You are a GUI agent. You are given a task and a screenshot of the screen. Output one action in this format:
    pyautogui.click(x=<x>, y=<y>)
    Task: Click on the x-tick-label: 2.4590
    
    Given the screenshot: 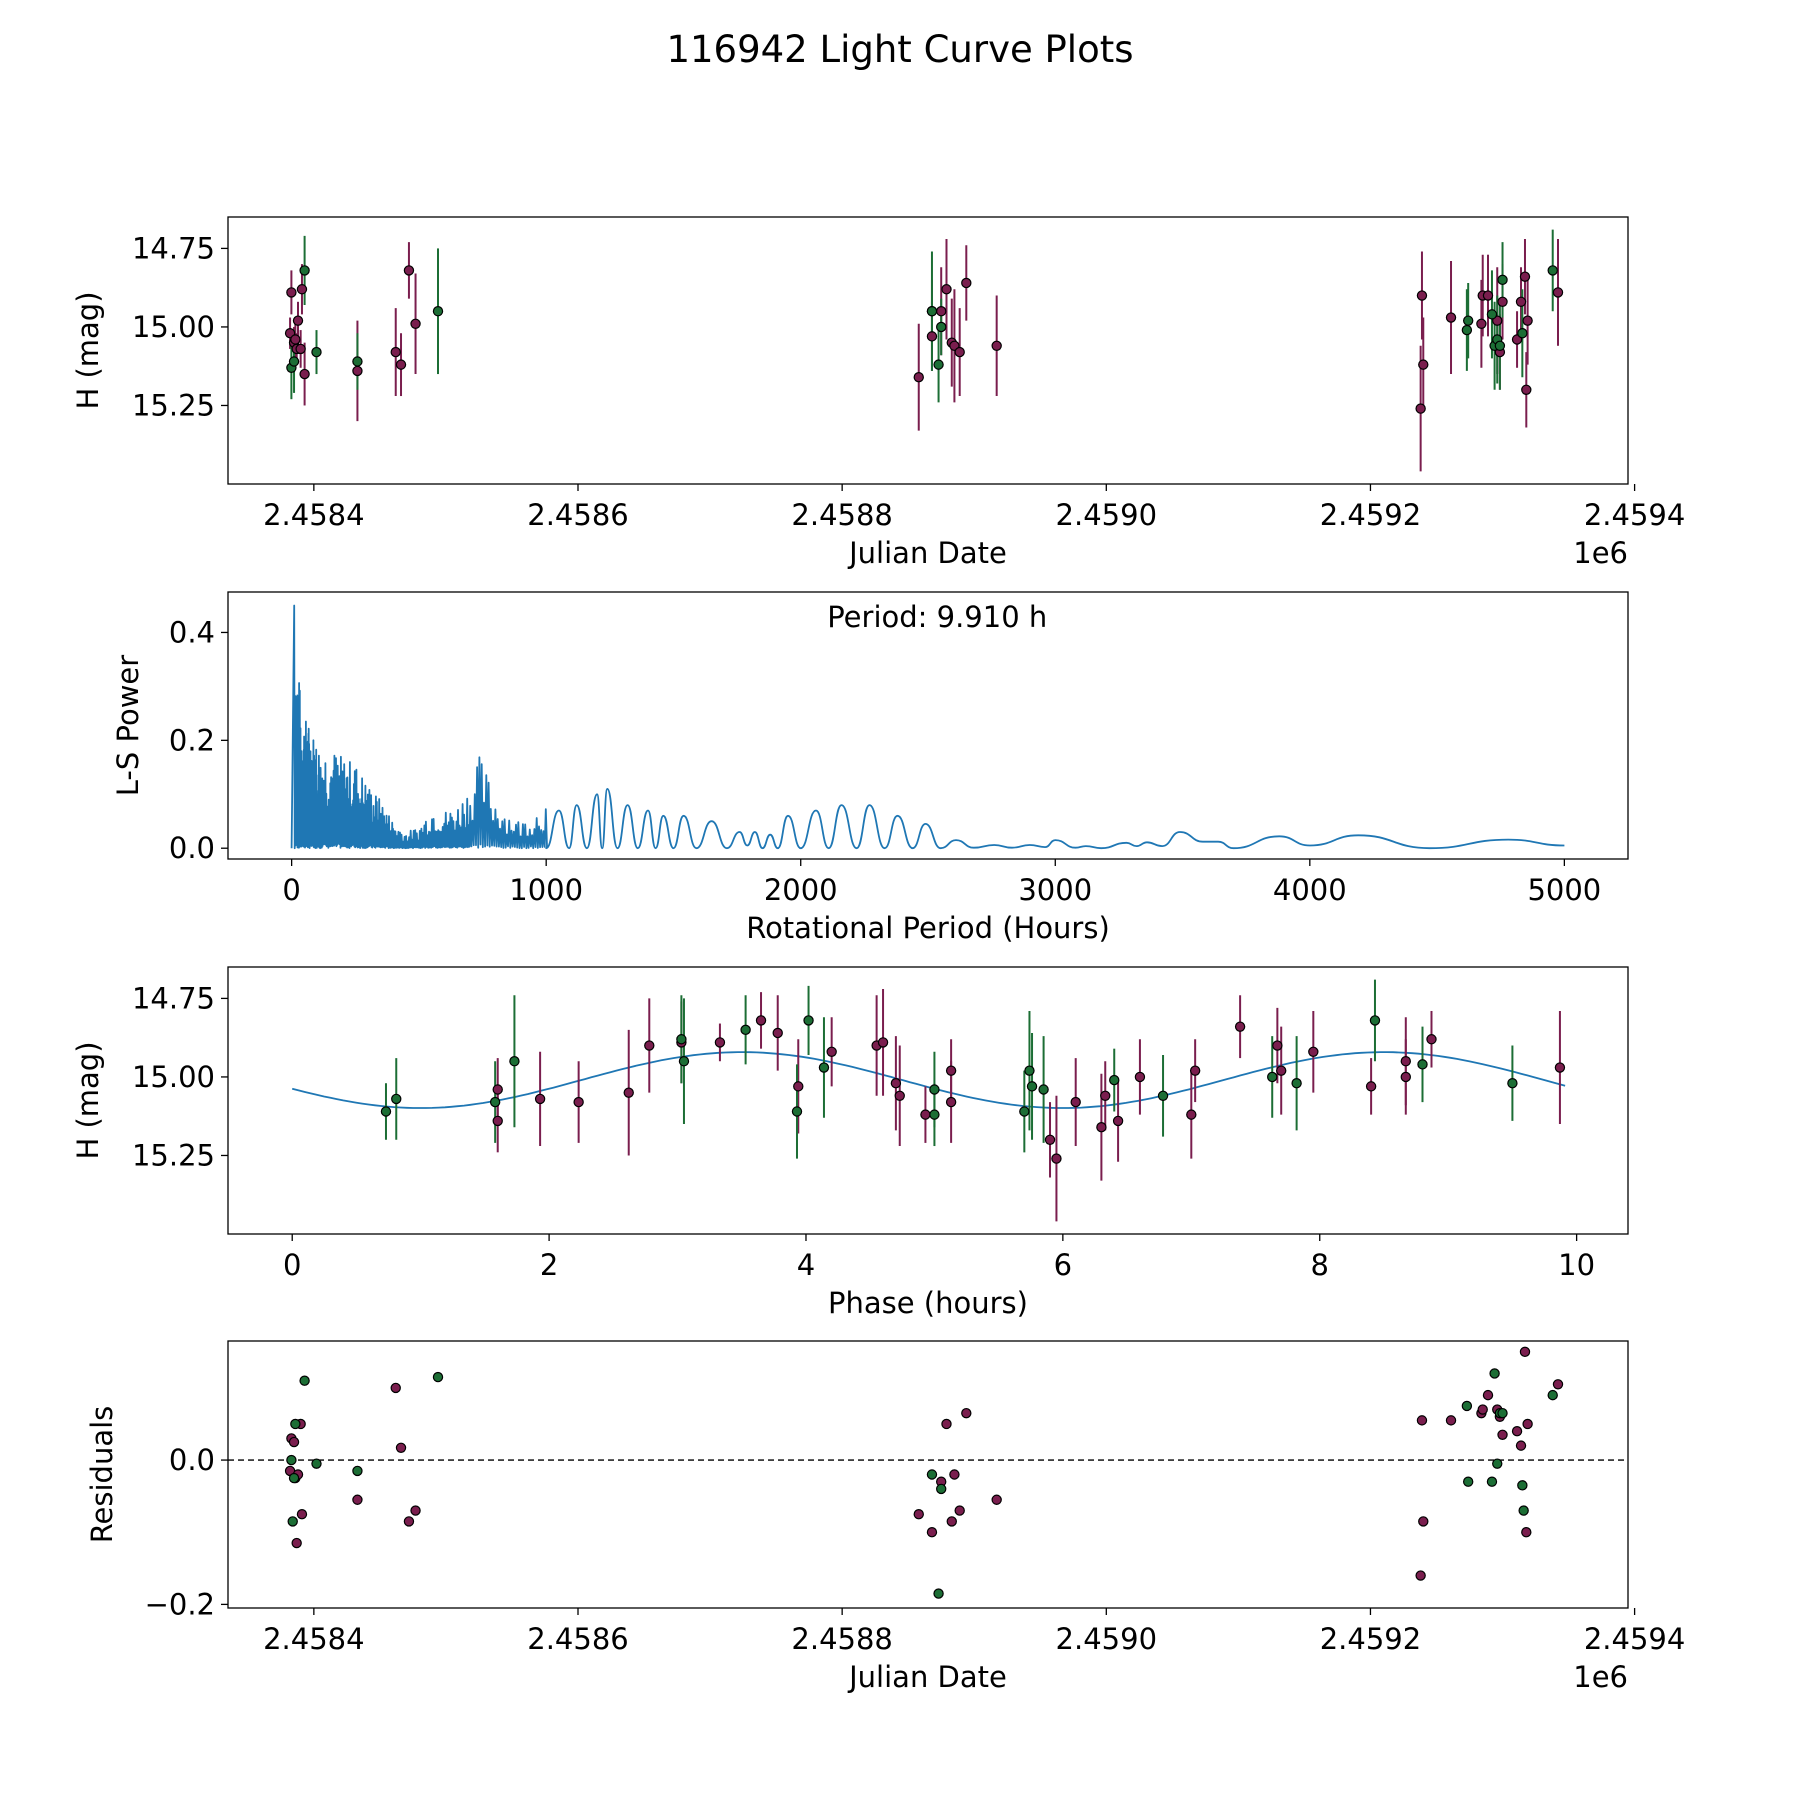 What is the action you would take?
    pyautogui.click(x=1106, y=1639)
    